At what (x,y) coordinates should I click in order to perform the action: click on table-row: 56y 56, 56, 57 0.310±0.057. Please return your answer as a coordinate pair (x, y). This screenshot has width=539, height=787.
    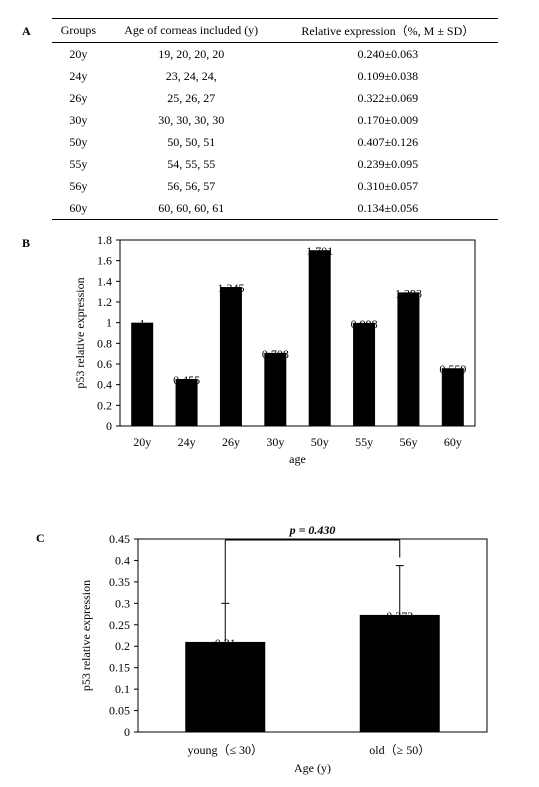
    Looking at the image, I should click on (275, 186).